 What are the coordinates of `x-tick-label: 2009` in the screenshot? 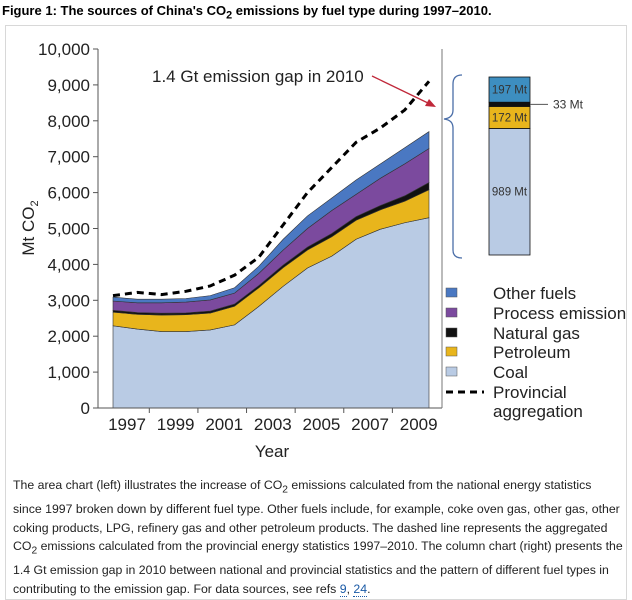 It's located at (419, 424).